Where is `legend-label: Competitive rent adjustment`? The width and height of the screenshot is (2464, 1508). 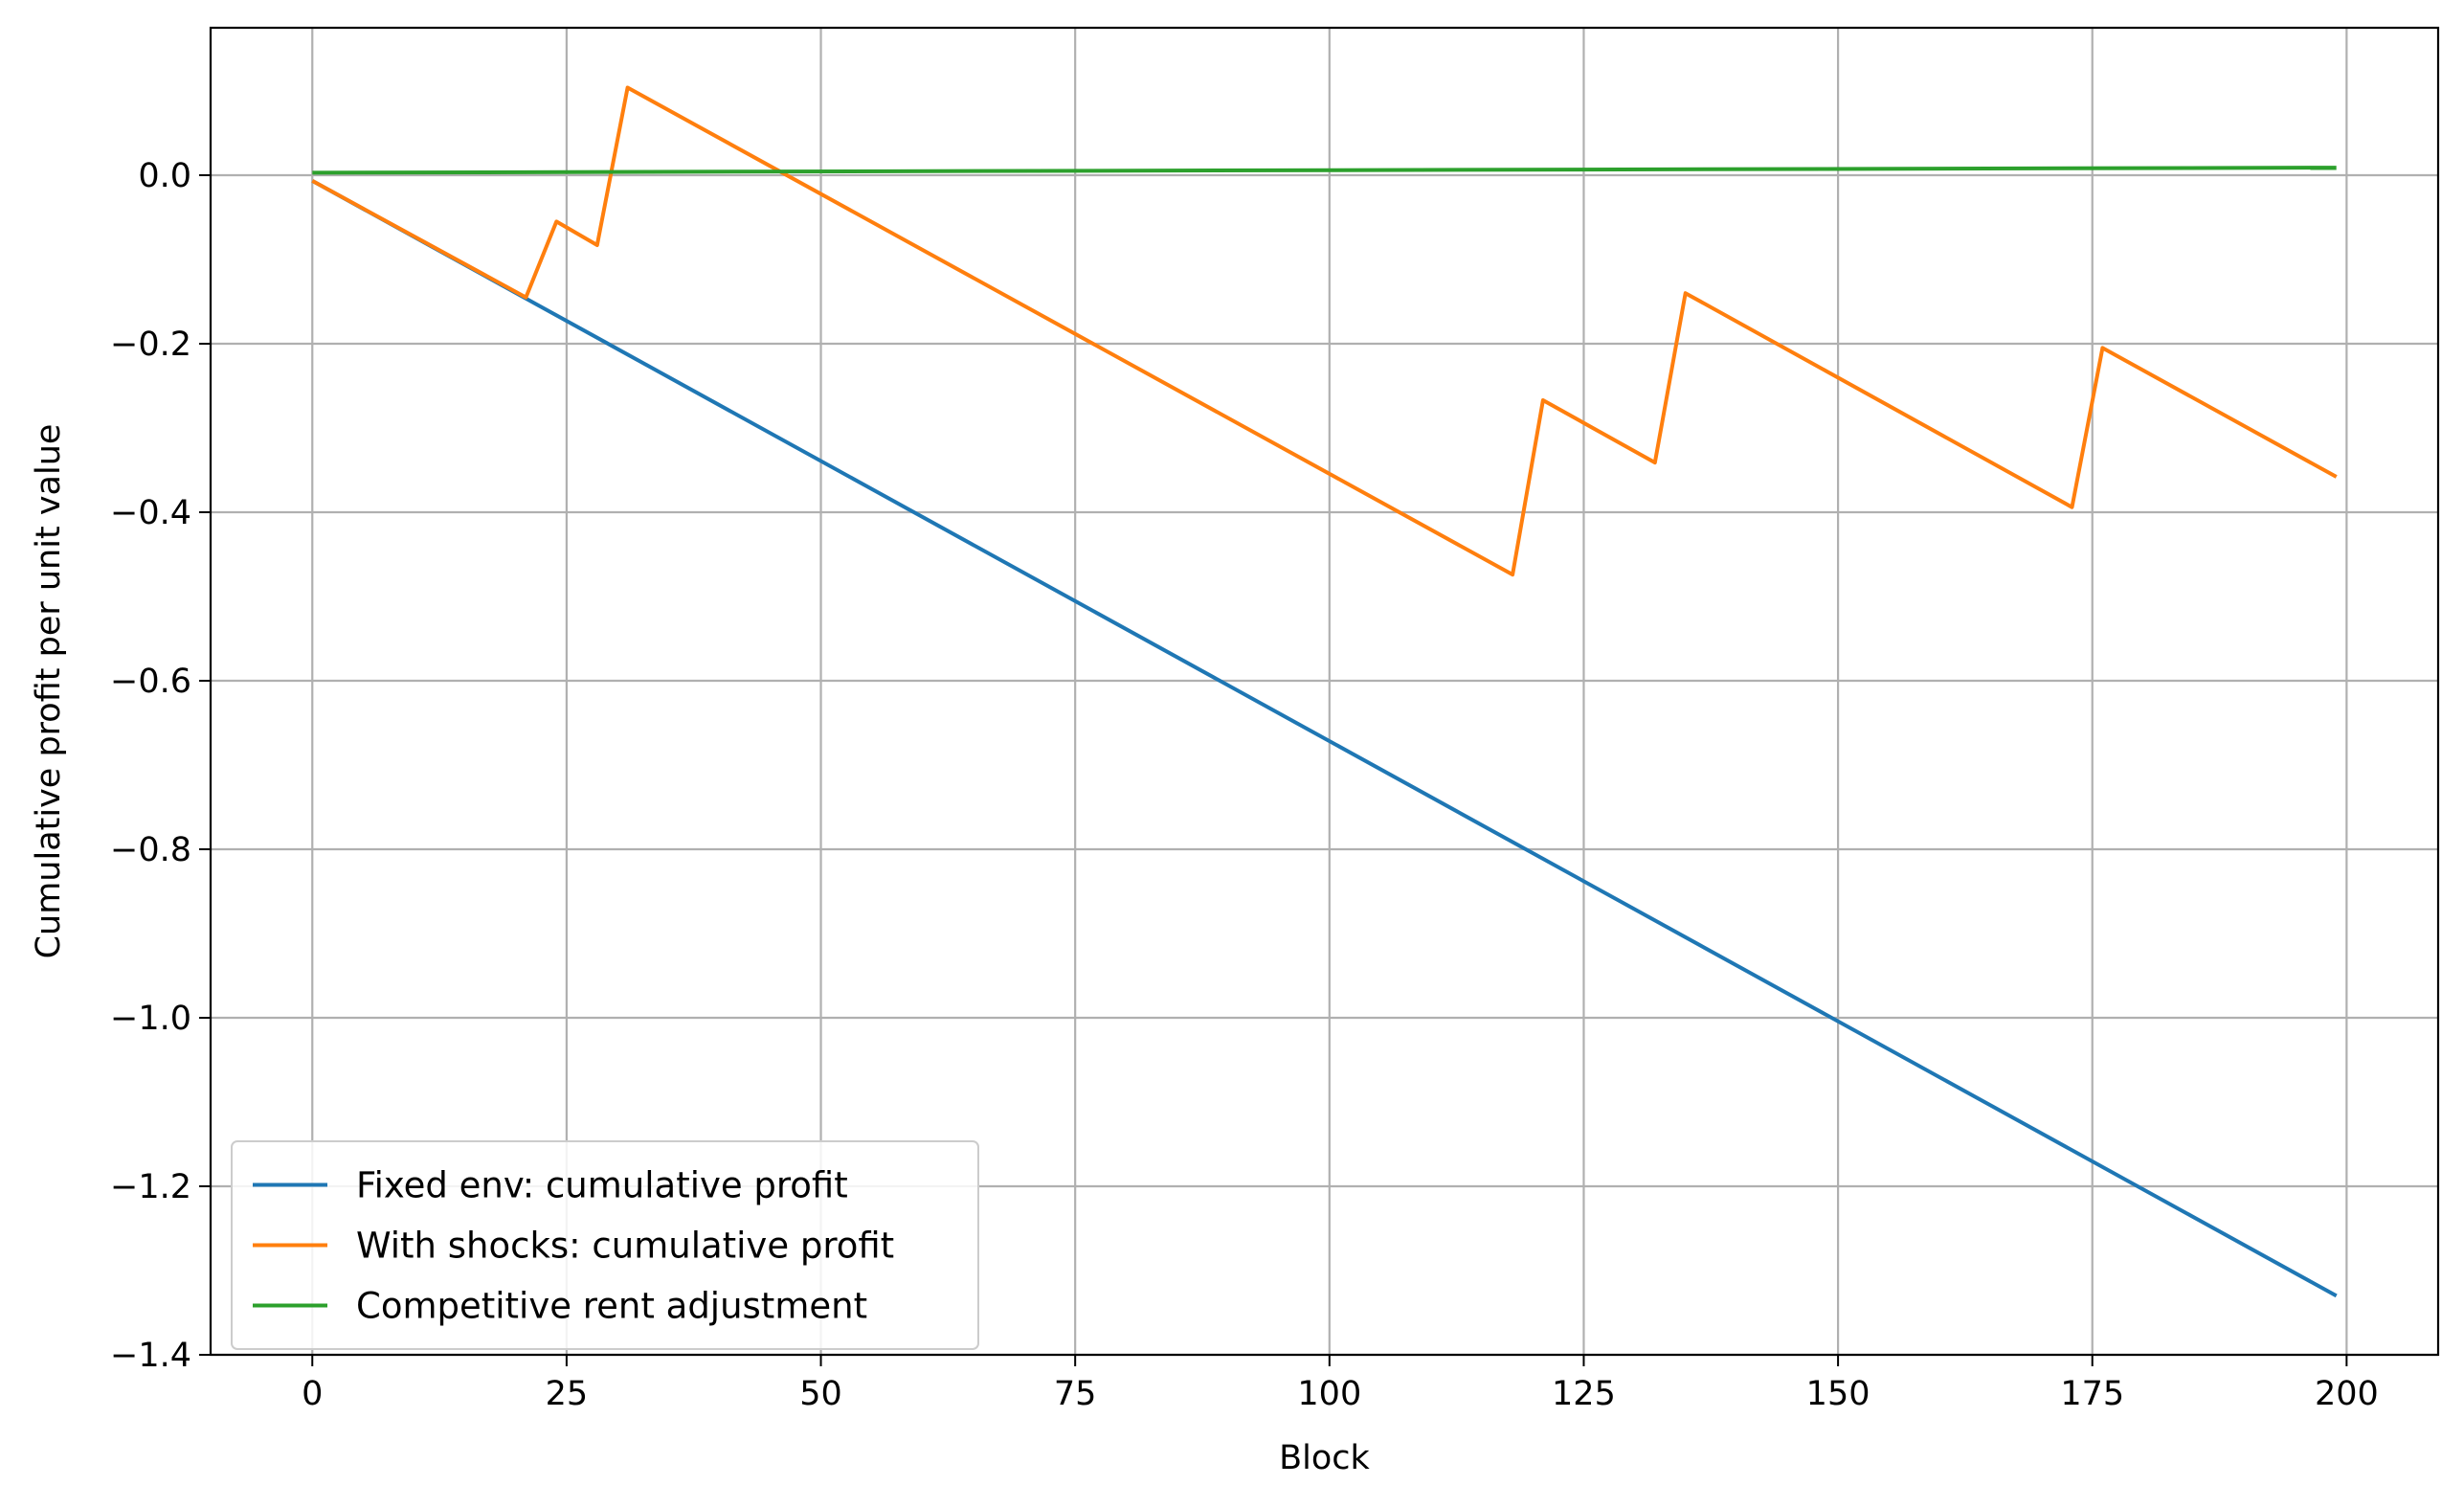
legend-label: Competitive rent adjustment is located at coordinates (612, 1306).